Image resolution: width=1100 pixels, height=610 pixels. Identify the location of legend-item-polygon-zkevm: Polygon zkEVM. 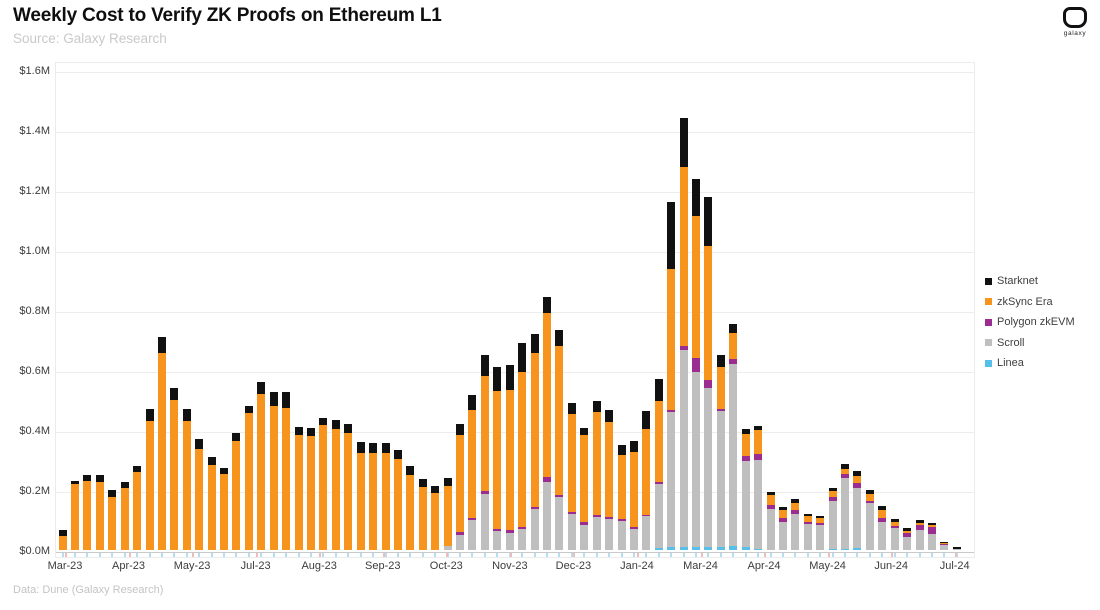
(1030, 322).